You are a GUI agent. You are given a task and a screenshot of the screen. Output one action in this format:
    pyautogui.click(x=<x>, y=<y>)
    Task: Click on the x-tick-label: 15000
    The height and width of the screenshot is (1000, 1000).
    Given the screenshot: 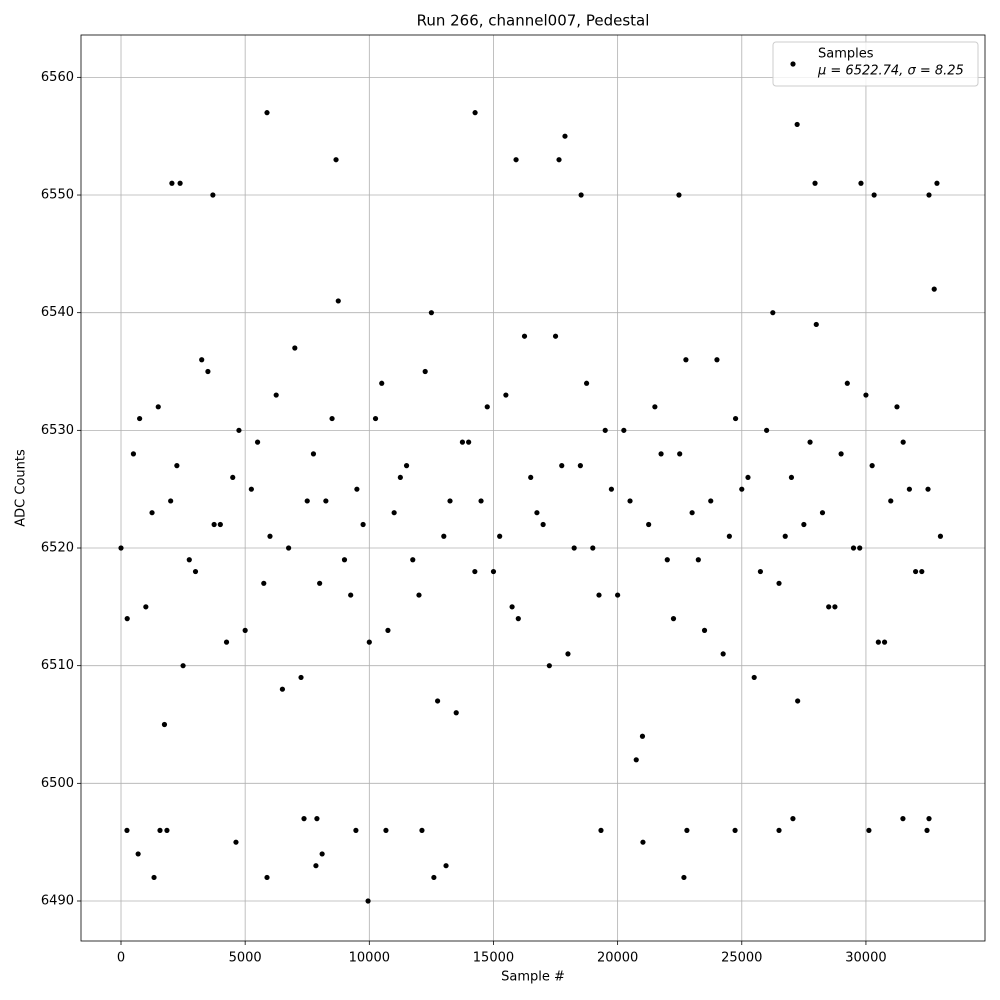 What is the action you would take?
    pyautogui.click(x=493, y=958)
    